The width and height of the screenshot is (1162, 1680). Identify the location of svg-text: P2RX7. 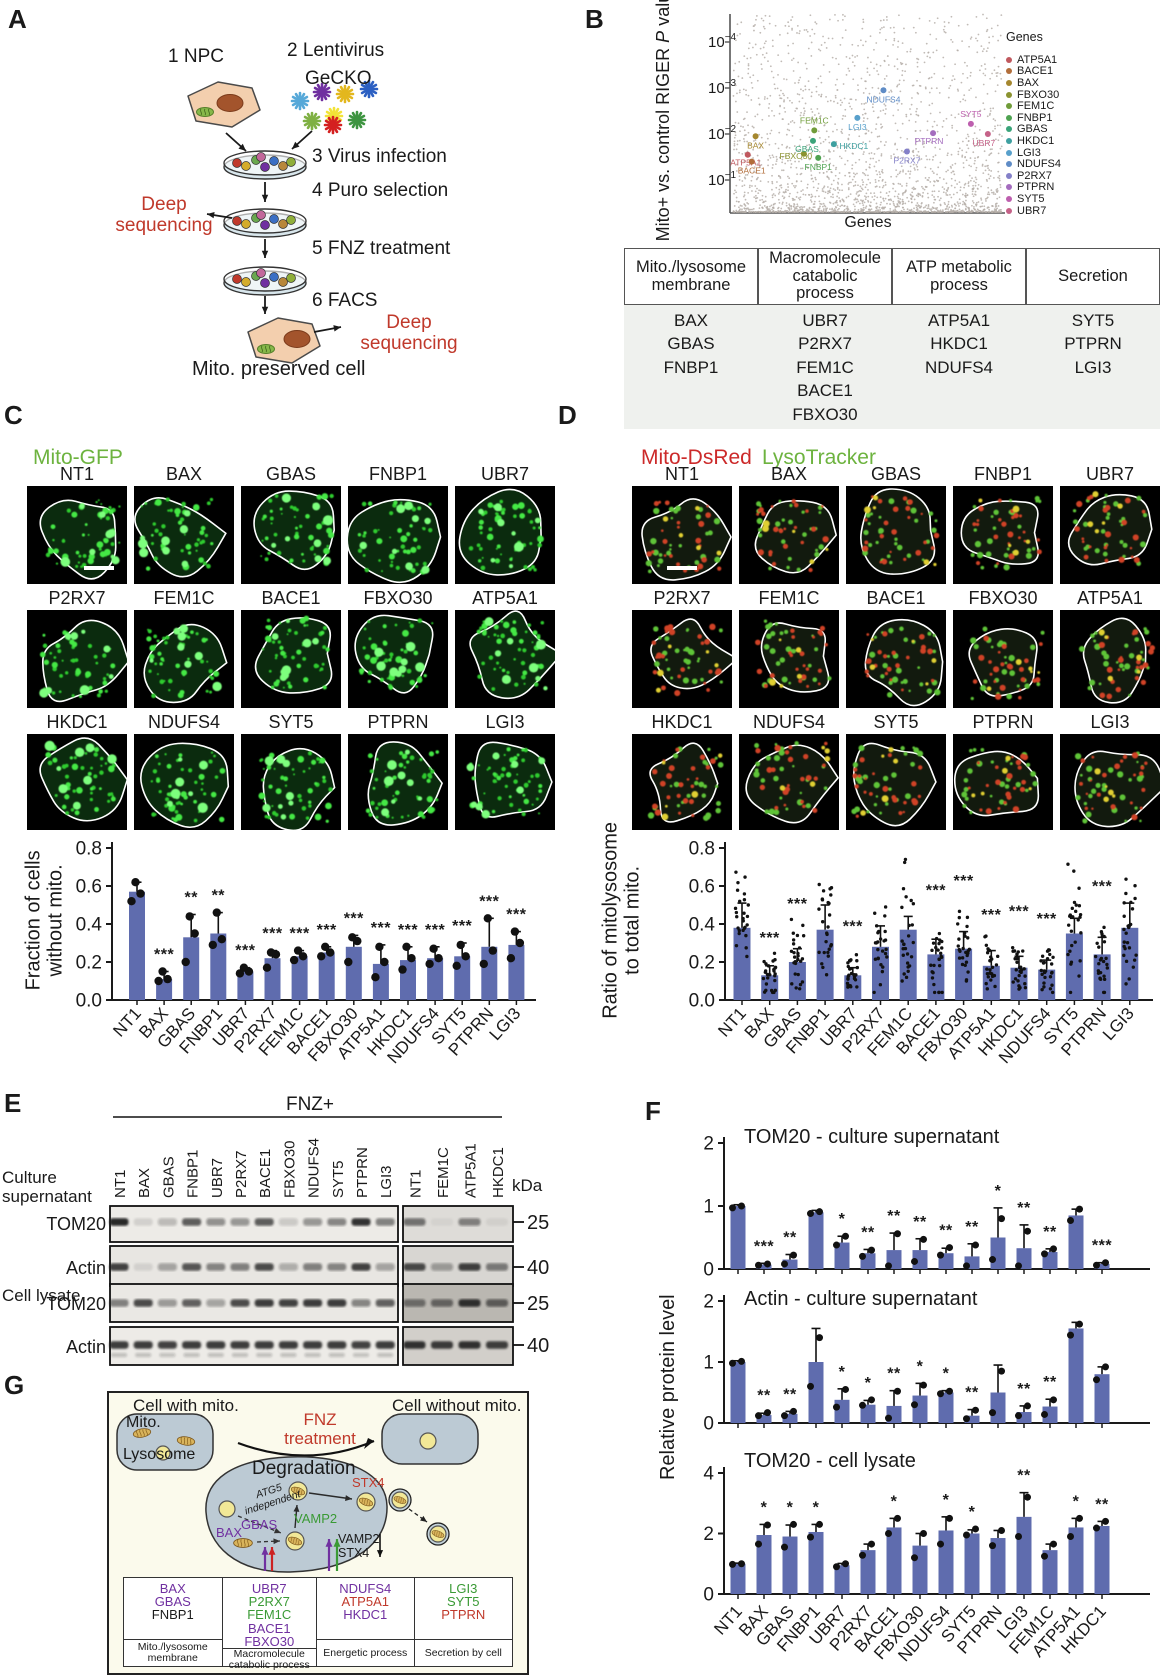
(906, 160).